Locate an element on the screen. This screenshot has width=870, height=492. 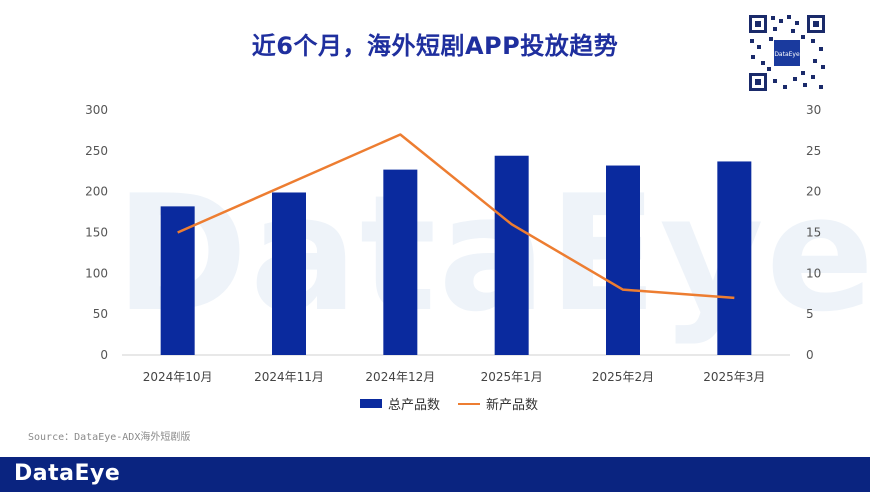
legend-swatch-line is located at coordinates (469, 403).